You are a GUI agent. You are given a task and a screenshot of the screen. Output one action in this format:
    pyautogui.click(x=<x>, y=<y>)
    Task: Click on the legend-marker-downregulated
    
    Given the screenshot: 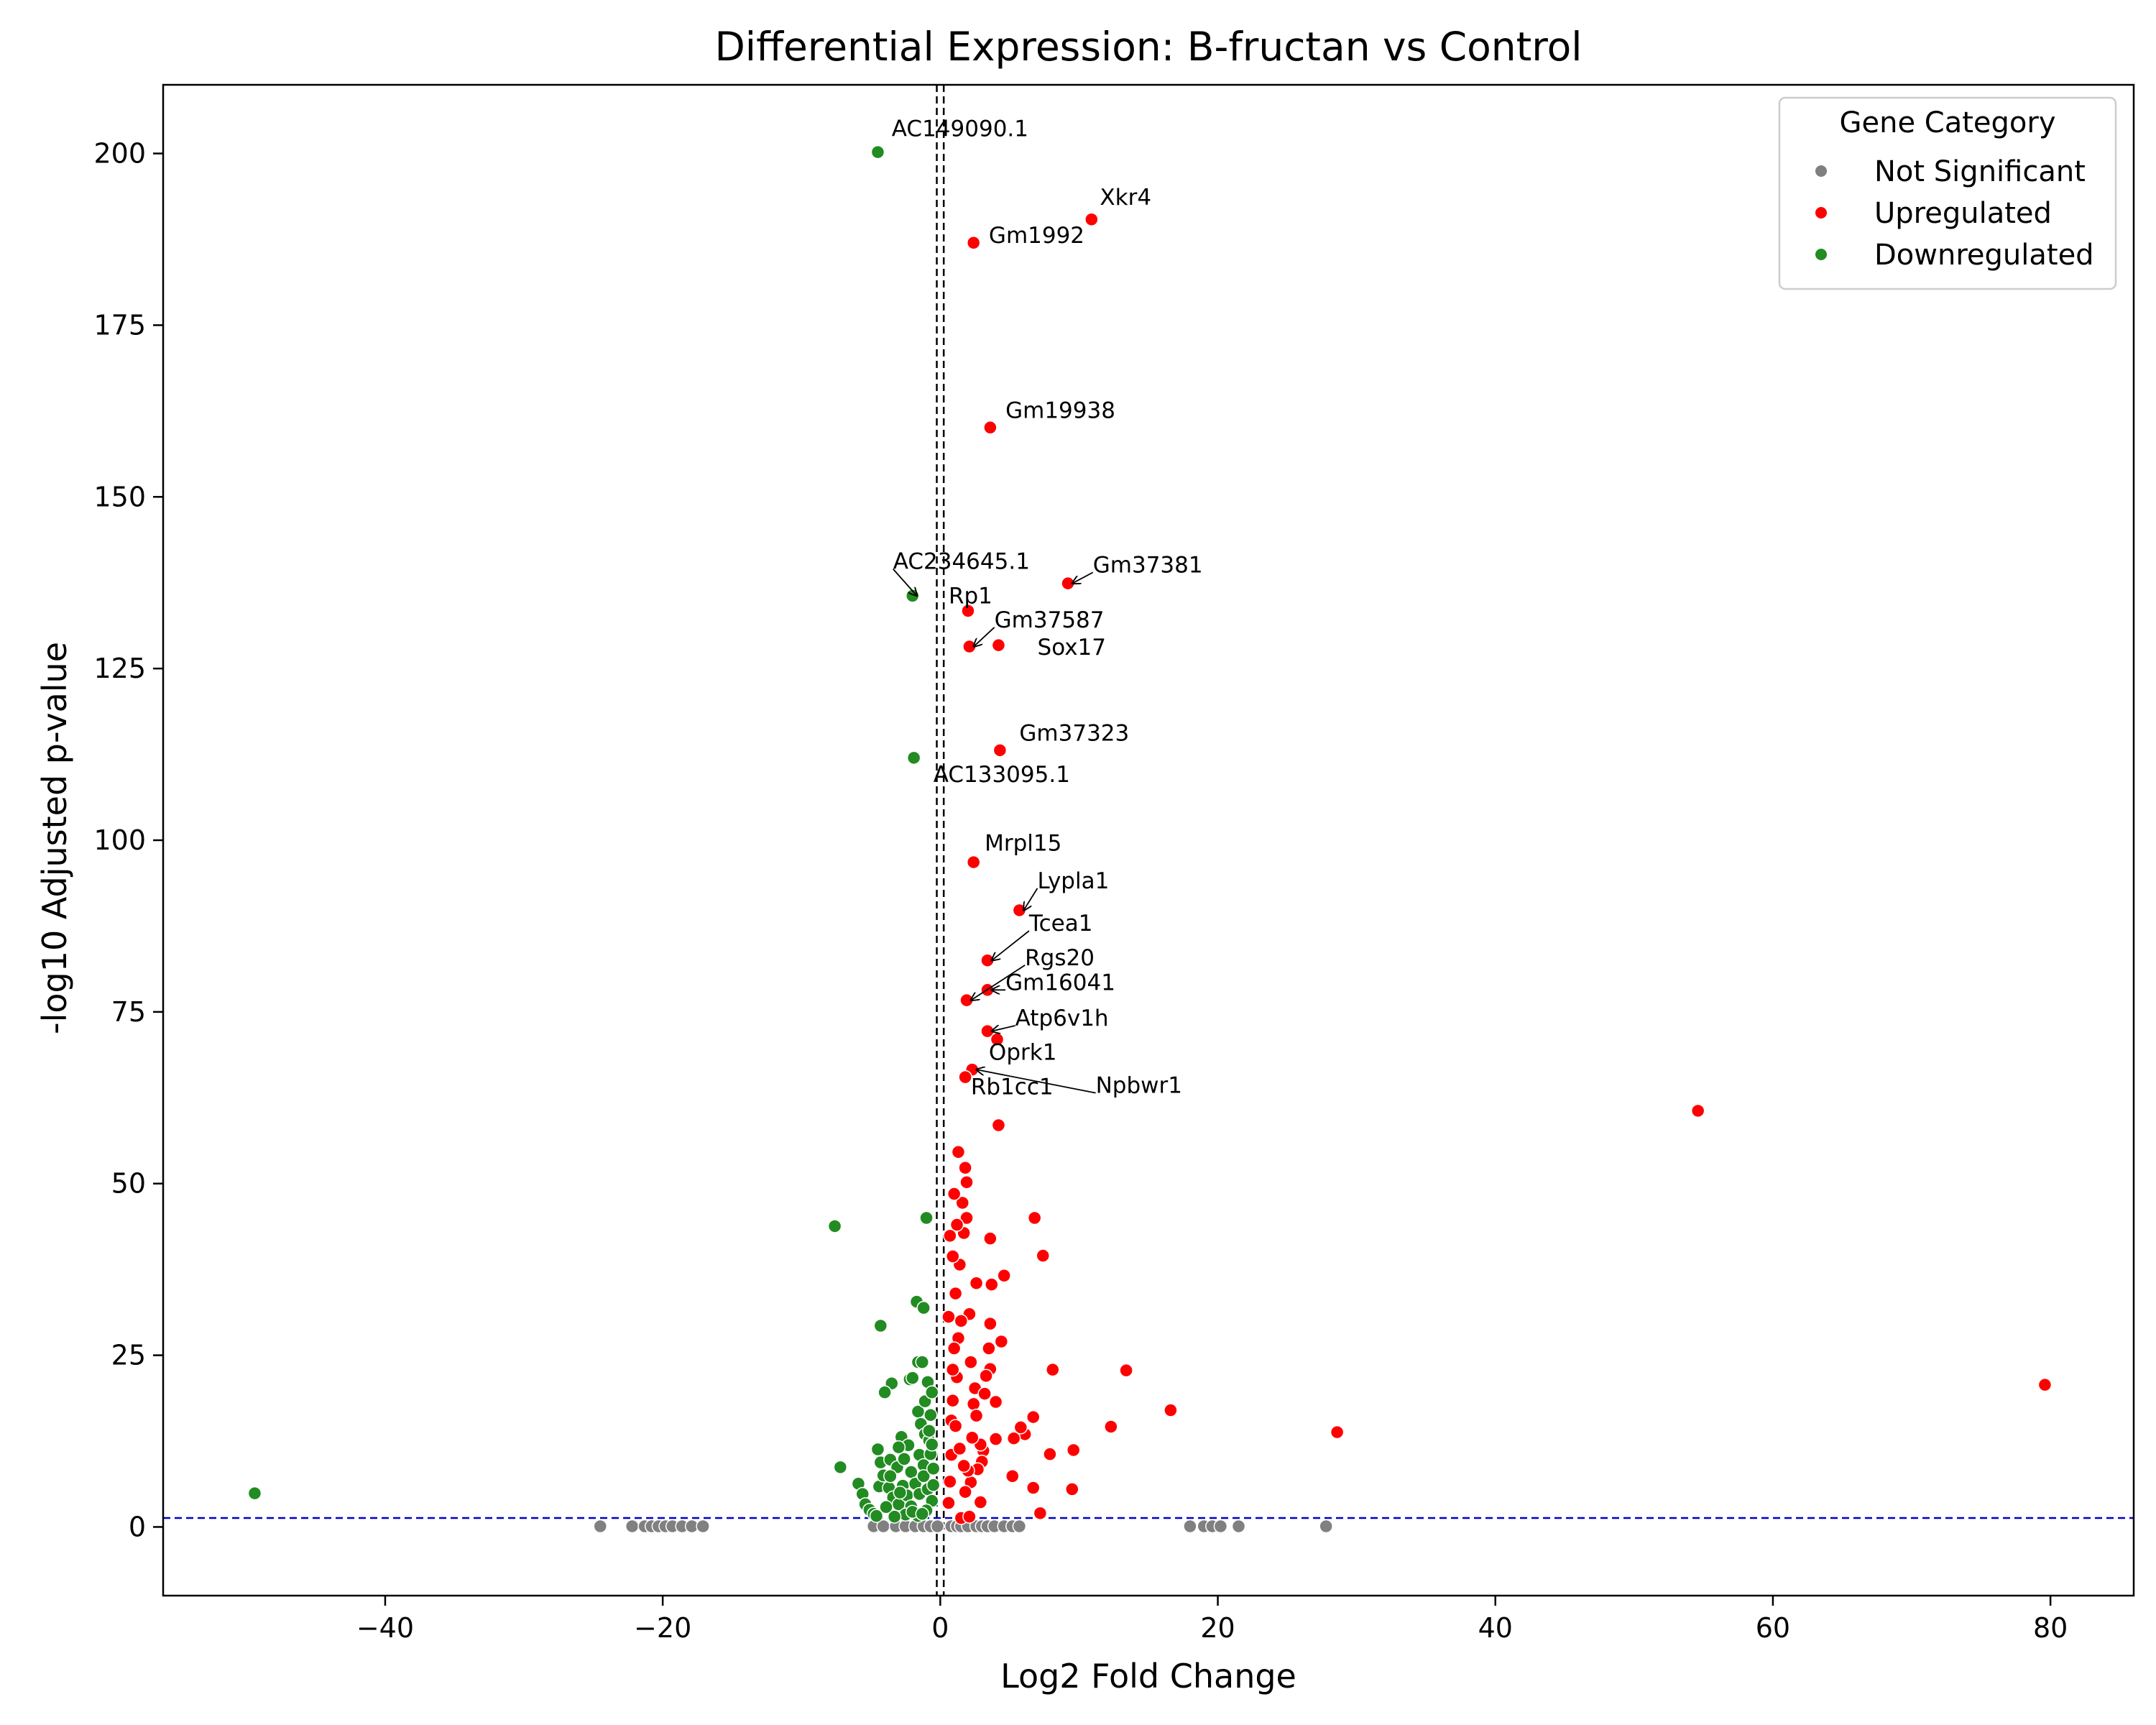 What is the action you would take?
    pyautogui.click(x=1821, y=254)
    